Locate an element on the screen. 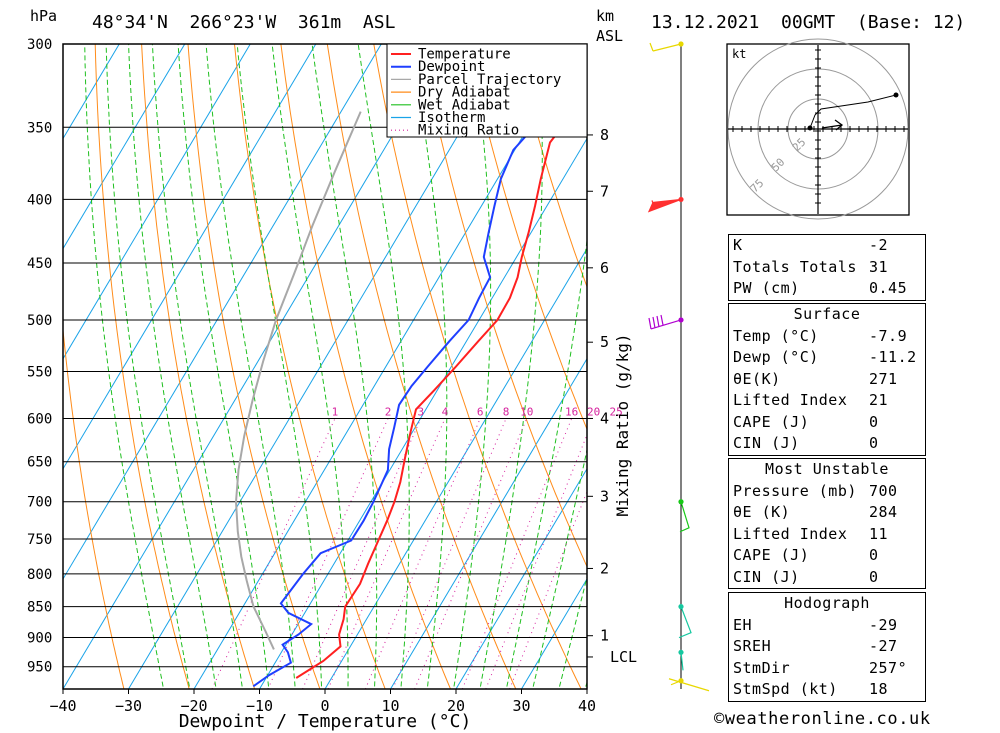  surface-row: Lifted Index 21 is located at coordinates (827, 401).